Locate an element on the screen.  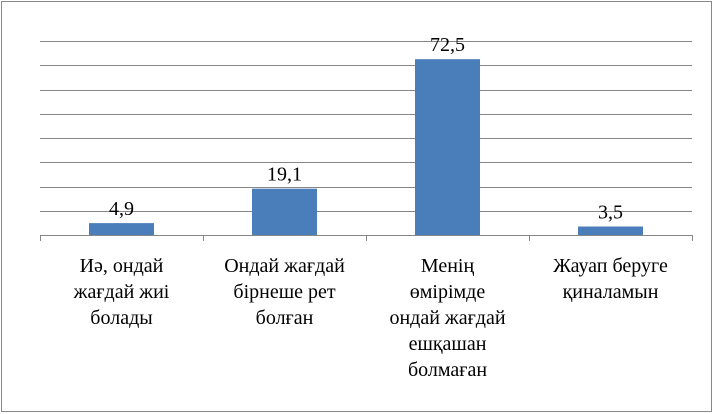
data-label: 19,1 is located at coordinates (284, 175).